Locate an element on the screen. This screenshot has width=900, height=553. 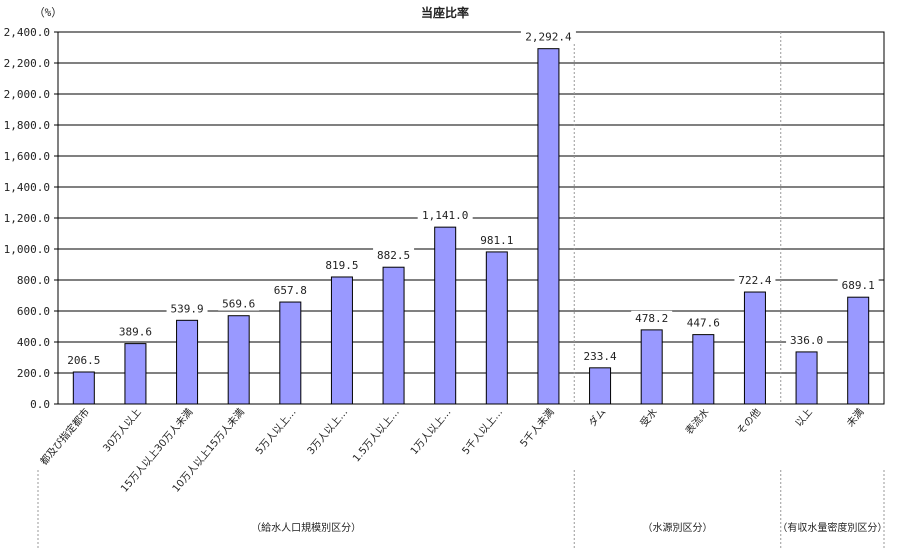
value-label: 722.4 is located at coordinates (754, 280).